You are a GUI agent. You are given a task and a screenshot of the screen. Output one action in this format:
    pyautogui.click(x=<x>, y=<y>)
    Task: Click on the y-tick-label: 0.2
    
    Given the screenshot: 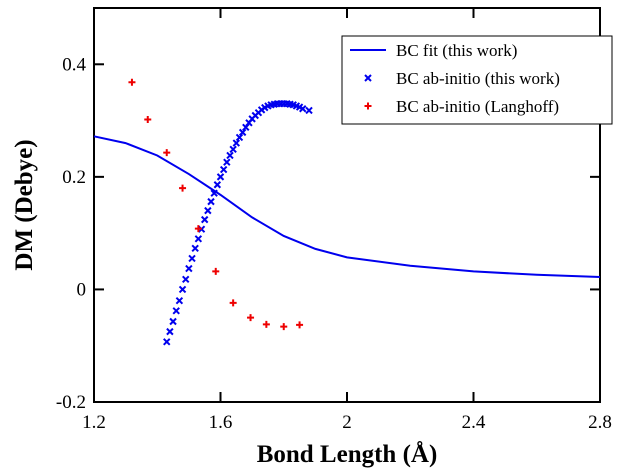 What is the action you would take?
    pyautogui.click(x=74, y=177)
    